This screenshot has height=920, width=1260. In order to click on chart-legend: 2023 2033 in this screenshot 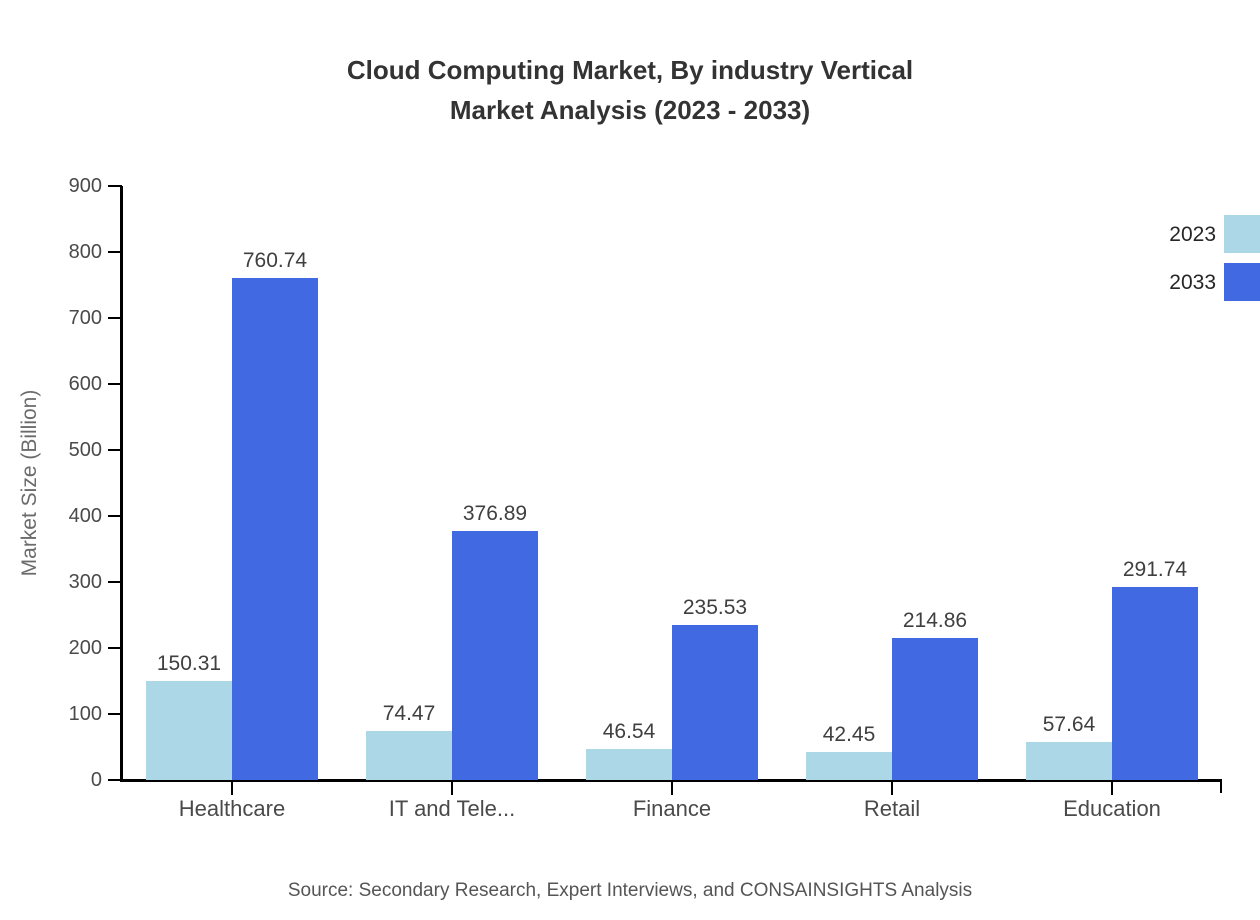, I will do `click(1190, 258)`.